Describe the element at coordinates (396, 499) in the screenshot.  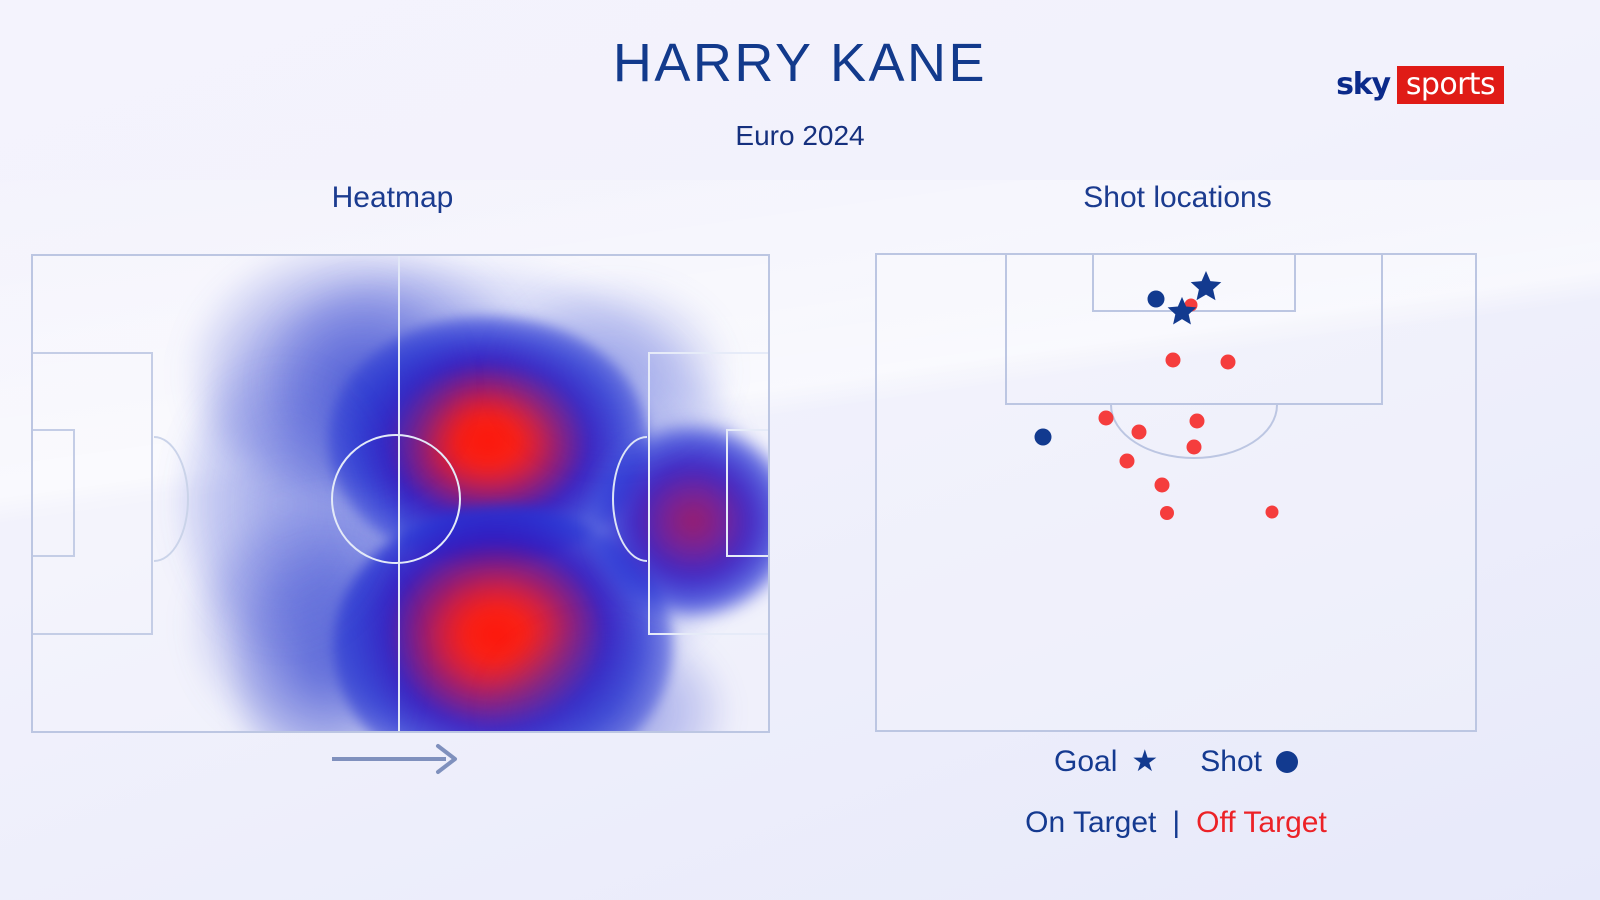
I see `centre-circle` at that location.